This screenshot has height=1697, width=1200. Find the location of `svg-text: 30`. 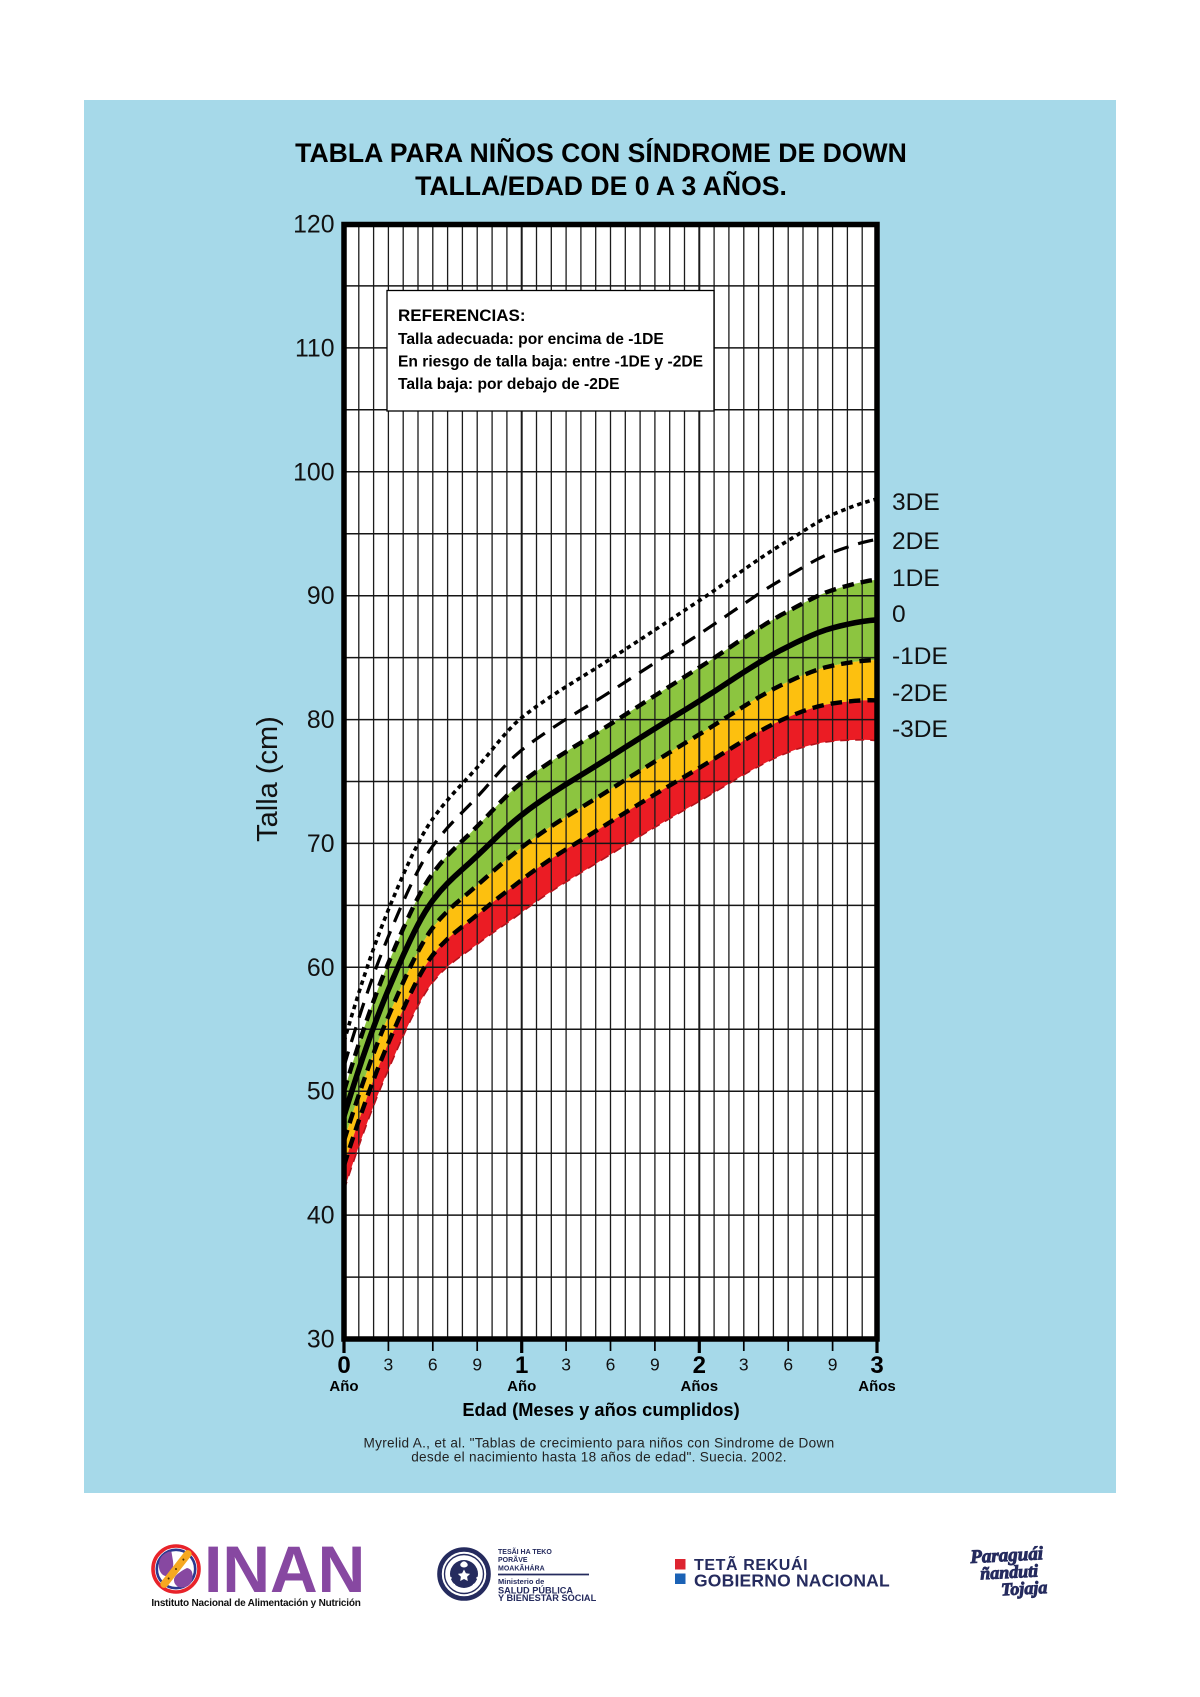

svg-text: 30 is located at coordinates (321, 1340).